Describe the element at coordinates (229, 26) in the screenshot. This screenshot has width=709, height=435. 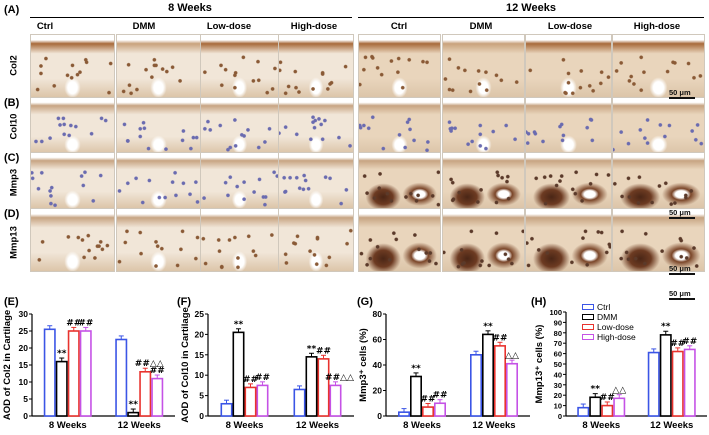
I see `col-header-low-8w: Low-dose` at that location.